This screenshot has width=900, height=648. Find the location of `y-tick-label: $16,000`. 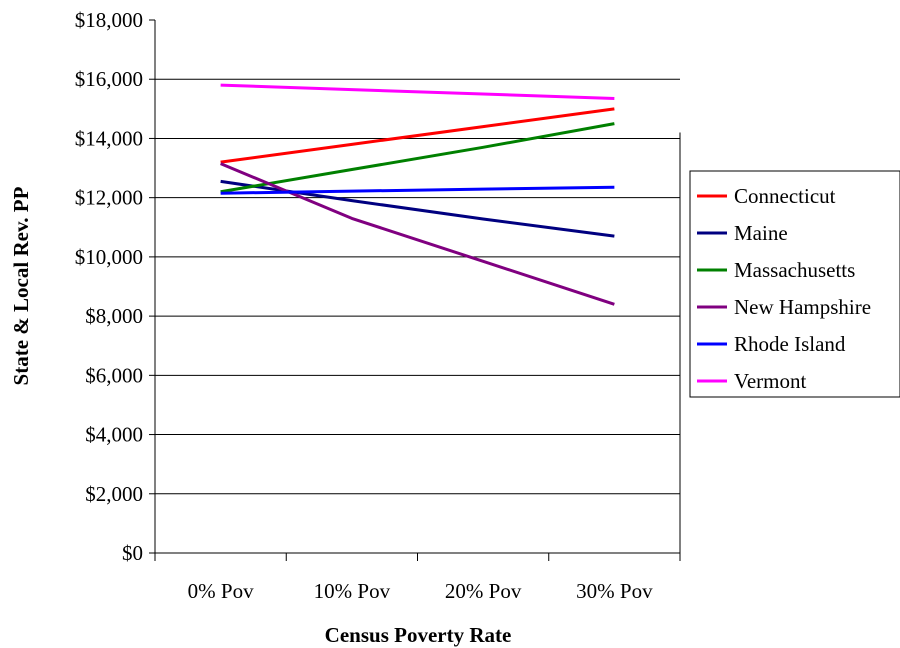

y-tick-label: $16,000 is located at coordinates (109, 79).